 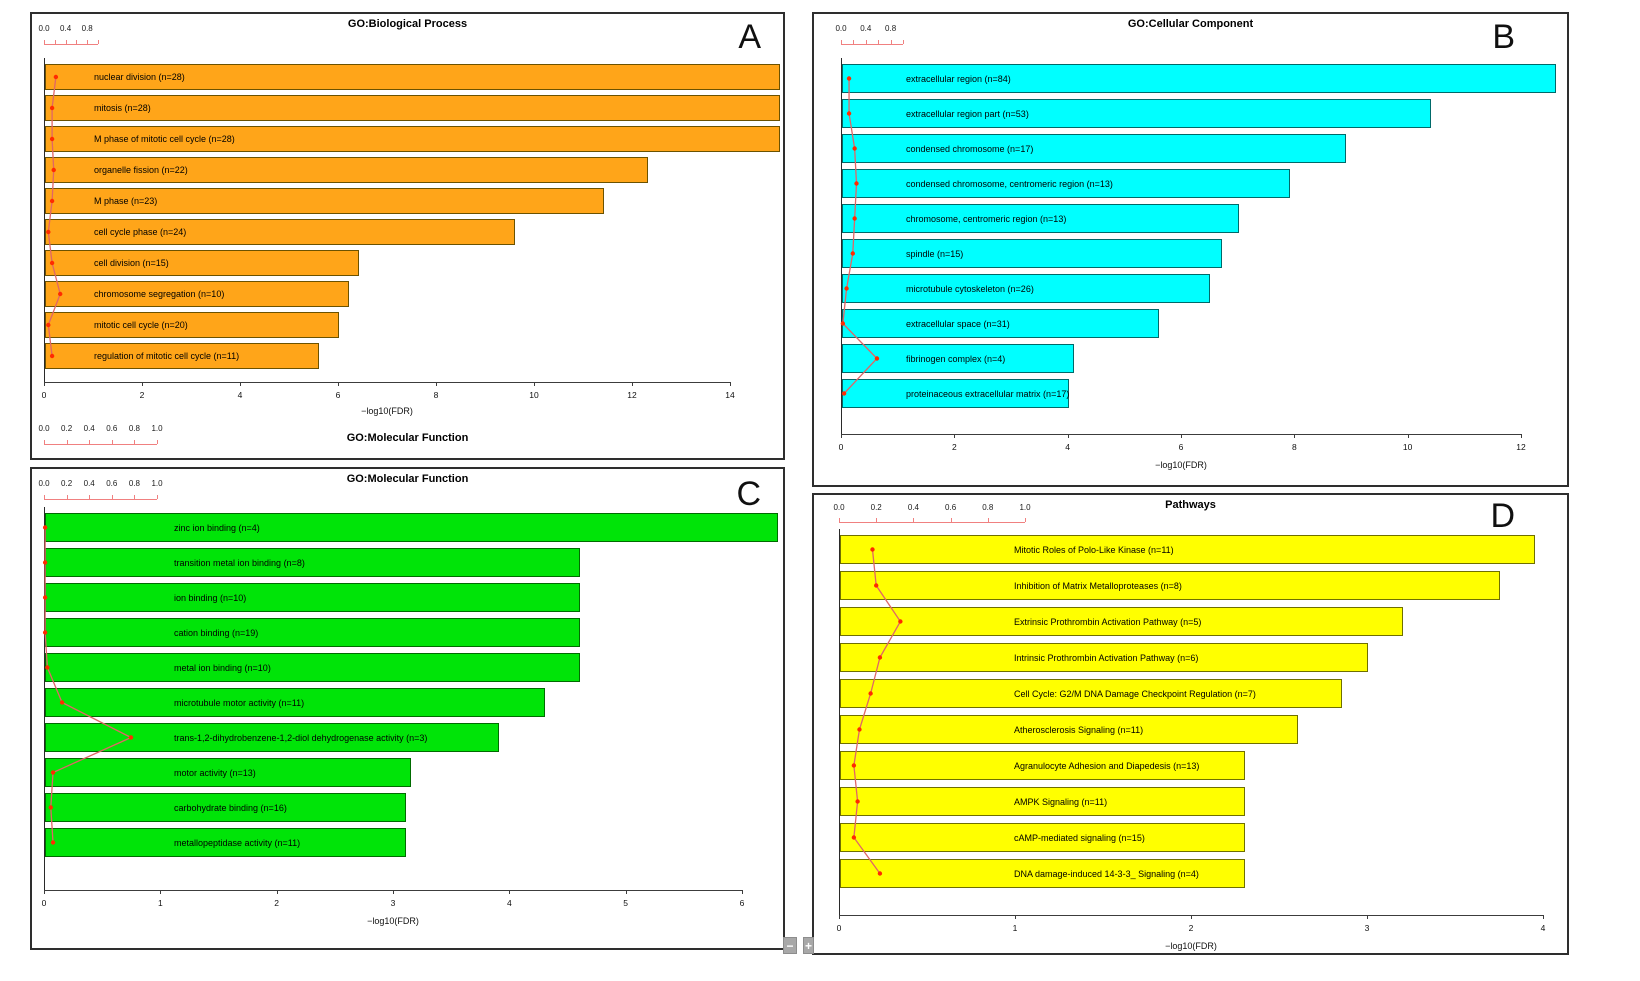 What do you see at coordinates (131, 263) in the screenshot?
I see `bar-label: cell division (n=15)` at bounding box center [131, 263].